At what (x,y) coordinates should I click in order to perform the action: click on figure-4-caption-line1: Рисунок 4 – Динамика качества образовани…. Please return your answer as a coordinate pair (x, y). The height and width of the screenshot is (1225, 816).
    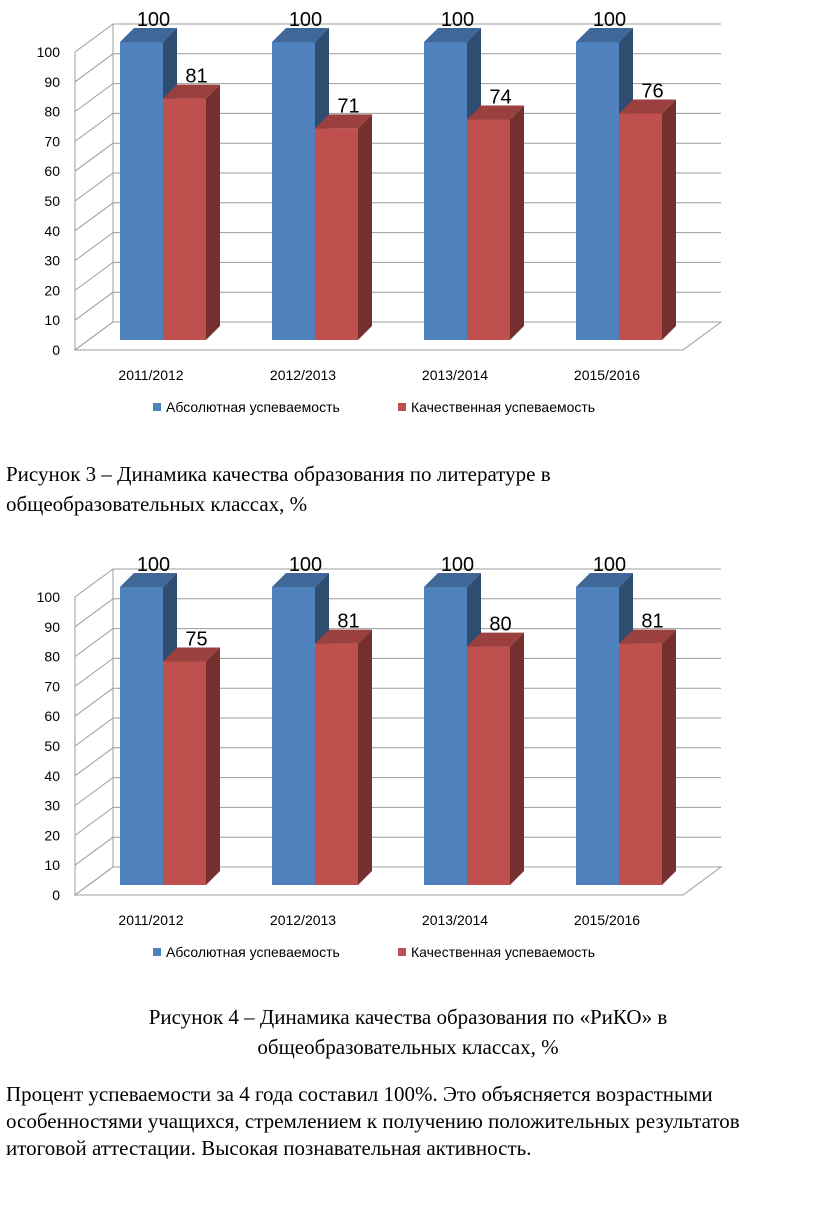
    Looking at the image, I should click on (408, 1017).